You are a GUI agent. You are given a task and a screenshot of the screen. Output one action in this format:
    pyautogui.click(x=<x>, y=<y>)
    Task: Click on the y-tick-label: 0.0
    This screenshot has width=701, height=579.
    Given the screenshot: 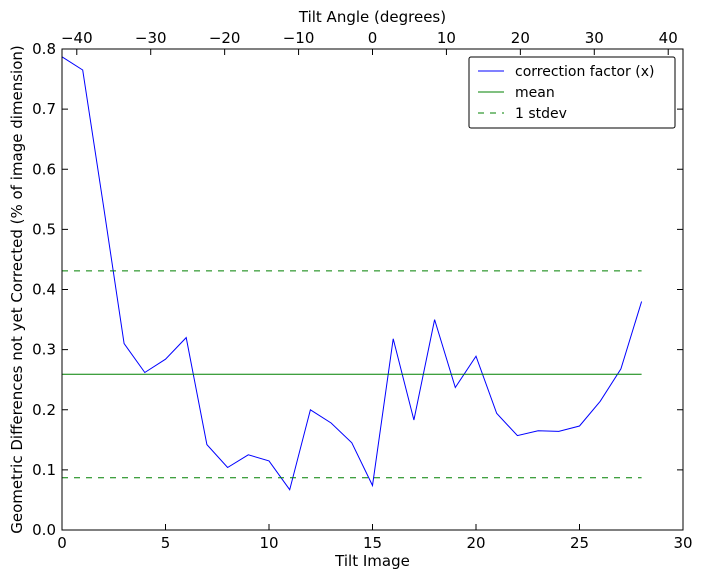 What is the action you would take?
    pyautogui.click(x=44, y=530)
    